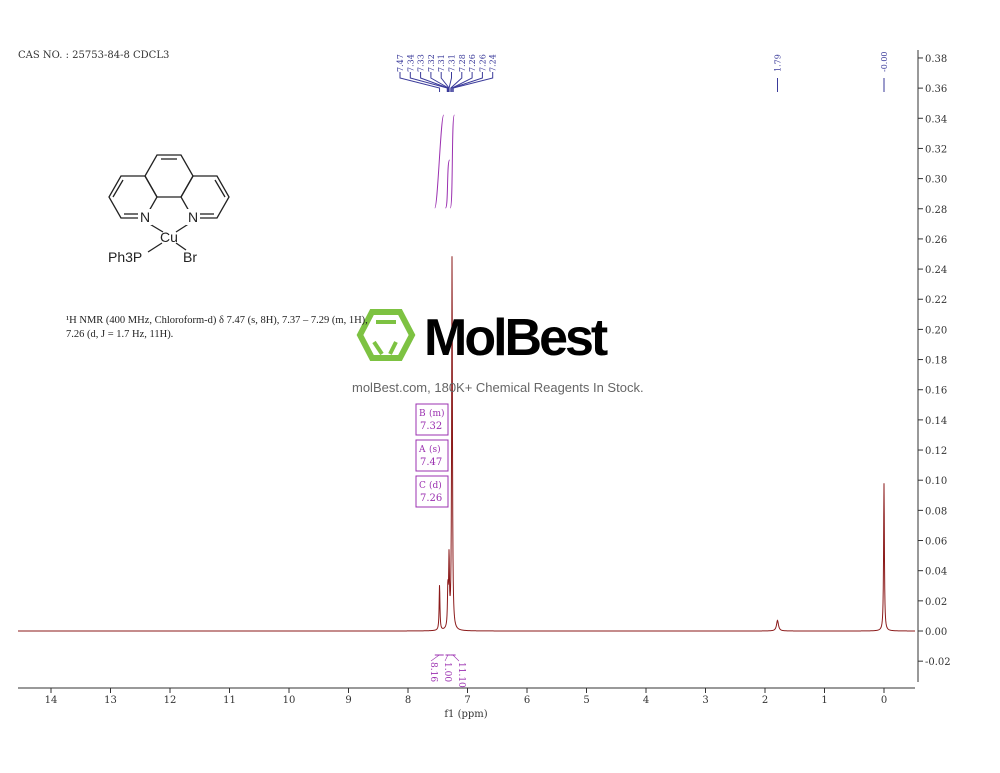 The image size is (1000, 773). Describe the element at coordinates (765, 700) in the screenshot. I see `x-tick-label: 2` at that location.